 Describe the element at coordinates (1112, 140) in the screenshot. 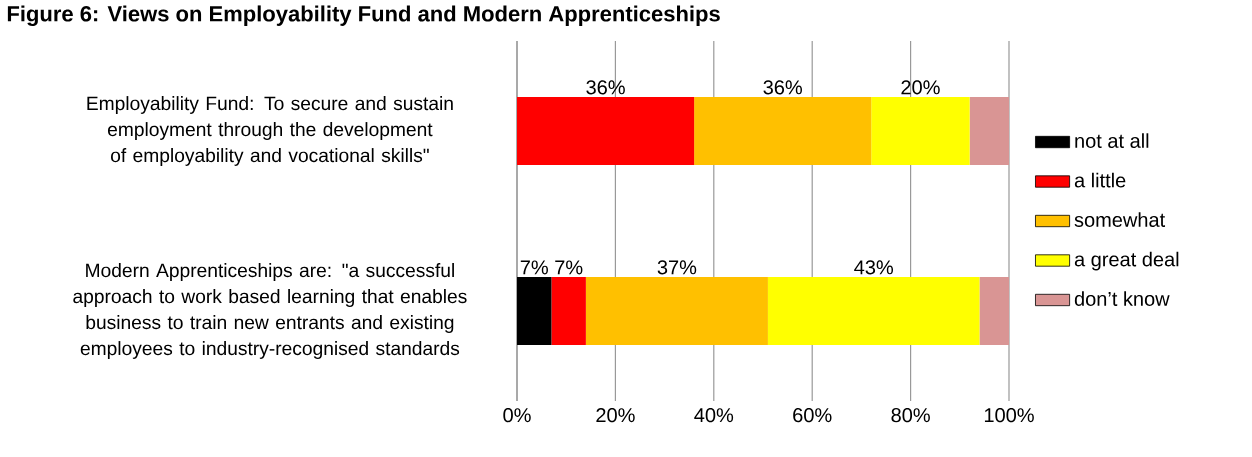

I see `legend-label: not at all` at that location.